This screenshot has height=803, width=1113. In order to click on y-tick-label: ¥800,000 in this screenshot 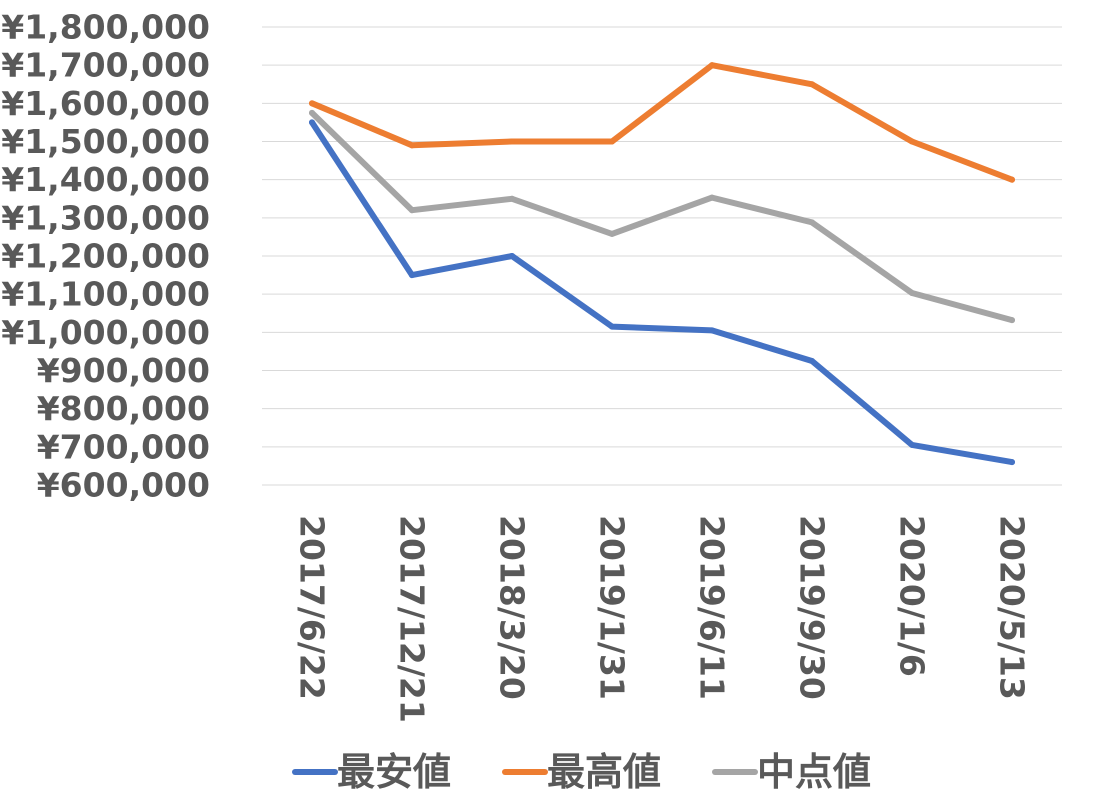, I will do `click(123, 408)`.